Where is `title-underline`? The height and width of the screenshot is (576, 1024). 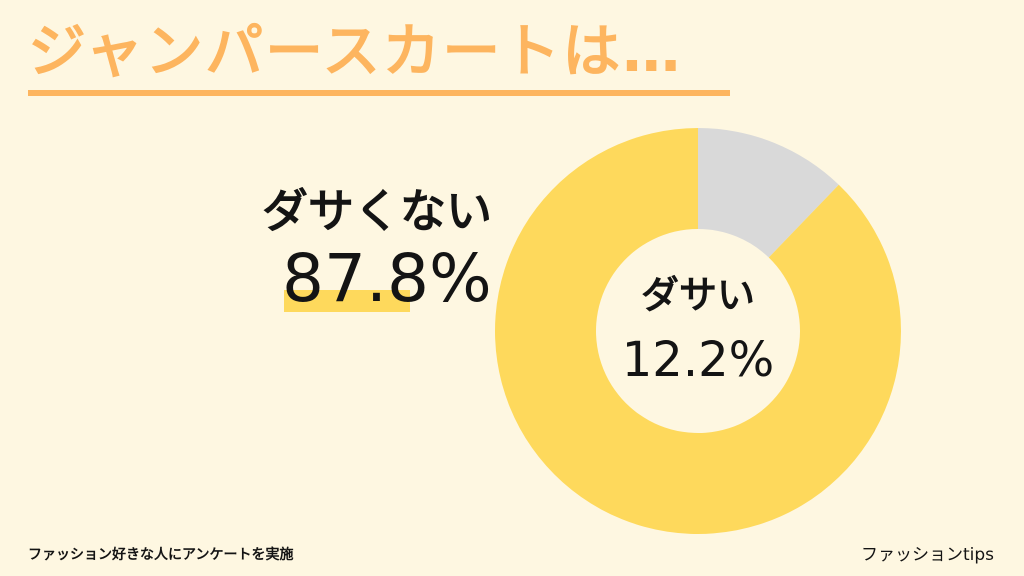
title-underline is located at coordinates (379, 93).